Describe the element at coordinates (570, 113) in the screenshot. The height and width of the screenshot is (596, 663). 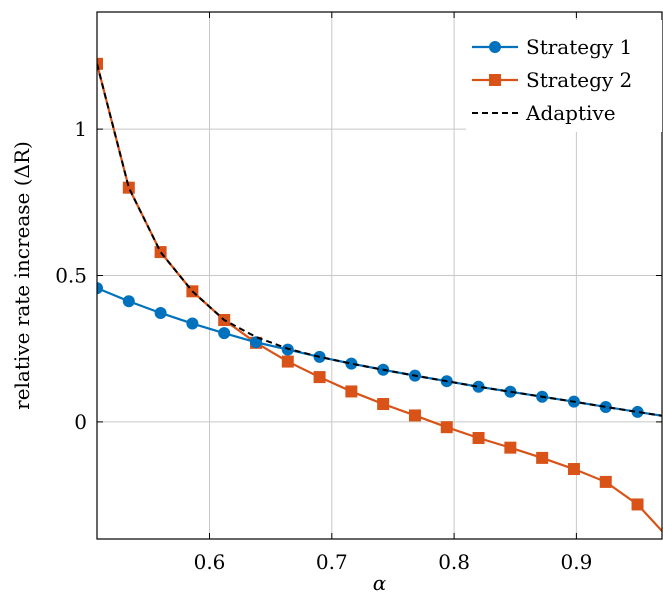
I see `legend-label: Adaptive` at that location.